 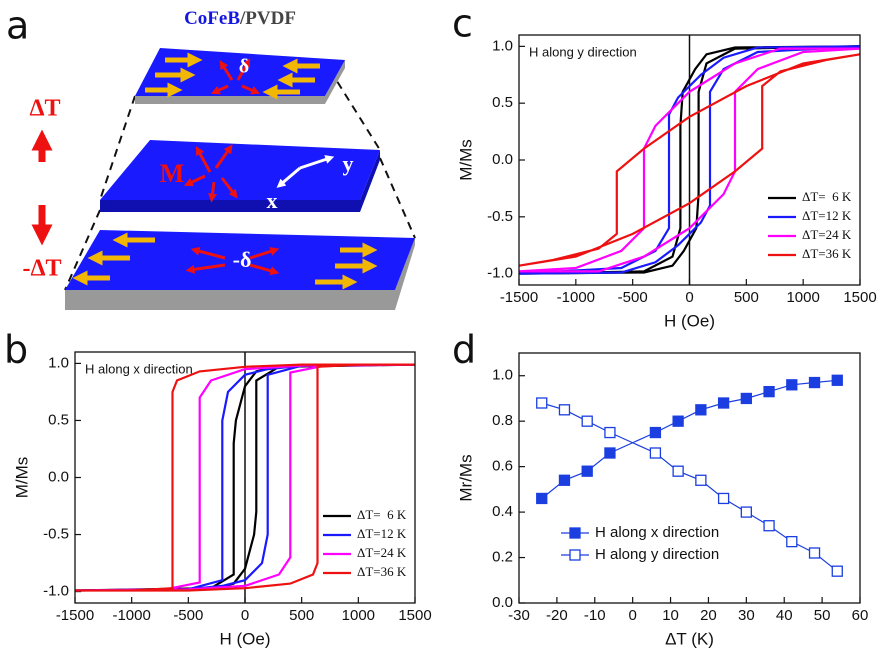 I want to click on x-tick-label: 1500, so click(x=859, y=297).